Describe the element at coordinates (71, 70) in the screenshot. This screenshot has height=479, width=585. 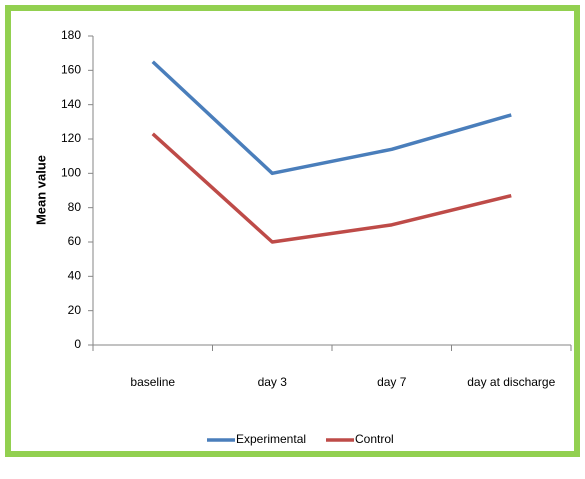
I see `y-tick-label: 160` at that location.